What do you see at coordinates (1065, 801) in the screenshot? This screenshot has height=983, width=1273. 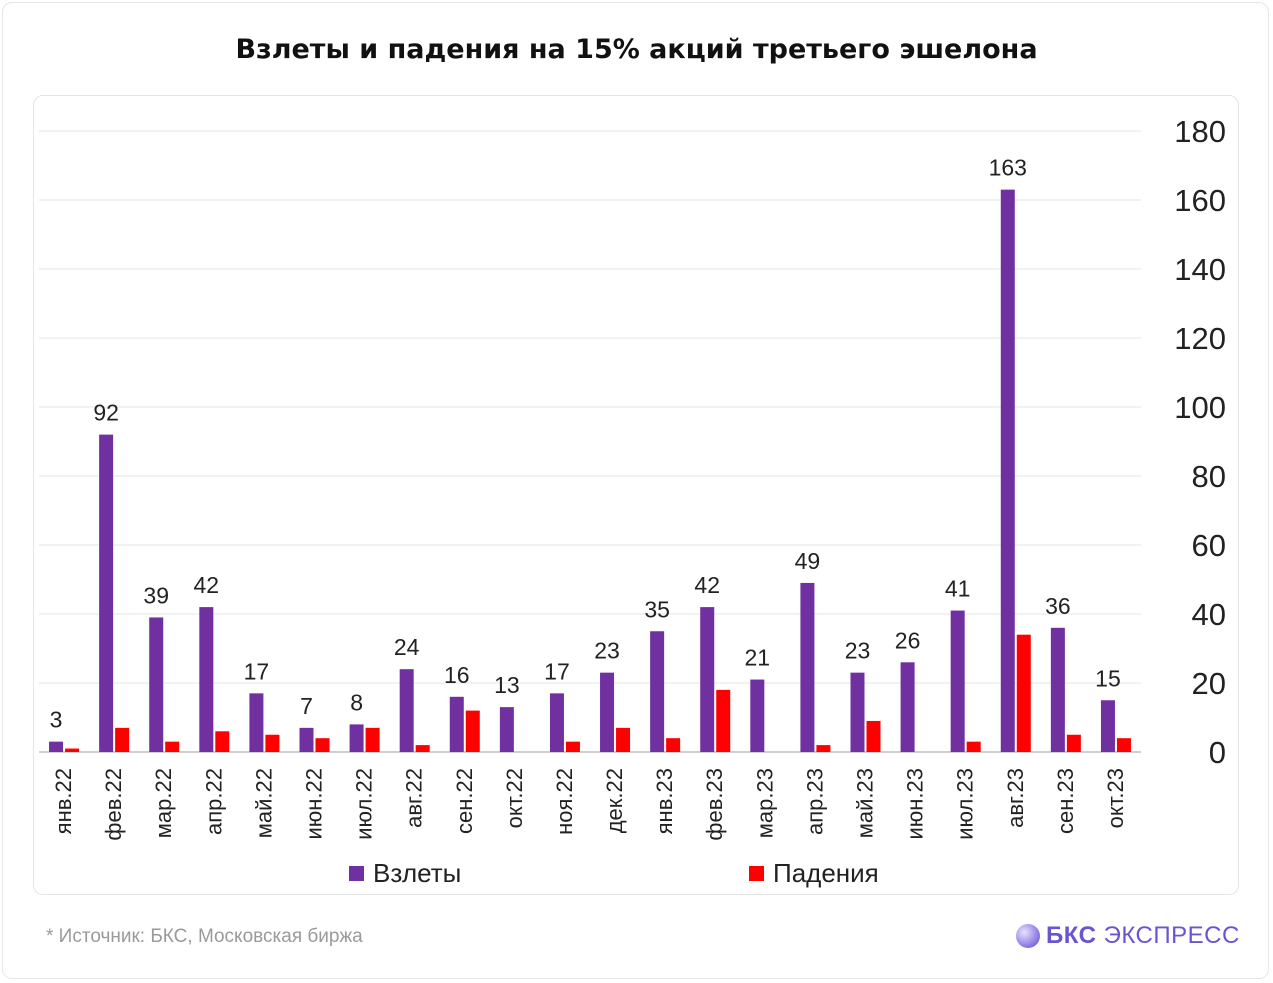 I see `x-tick-label: сен.23` at bounding box center [1065, 801].